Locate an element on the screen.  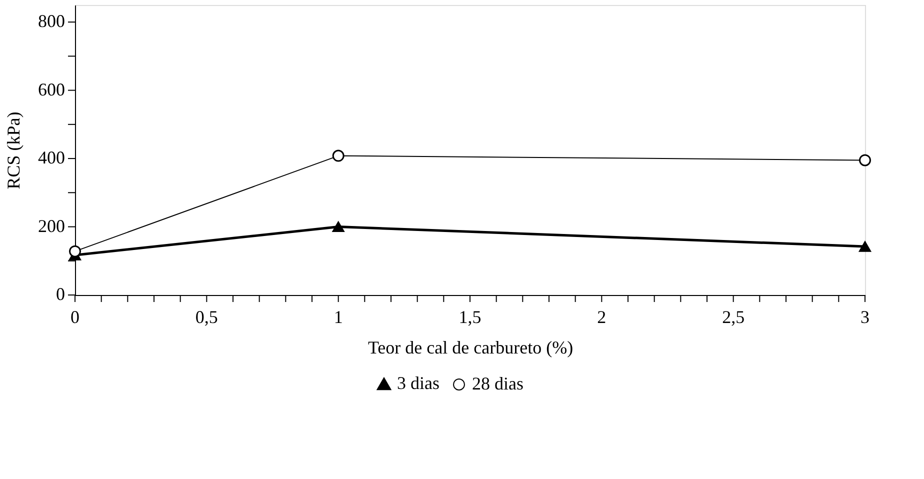
y-tick-label: 600 is located at coordinates (51, 89).